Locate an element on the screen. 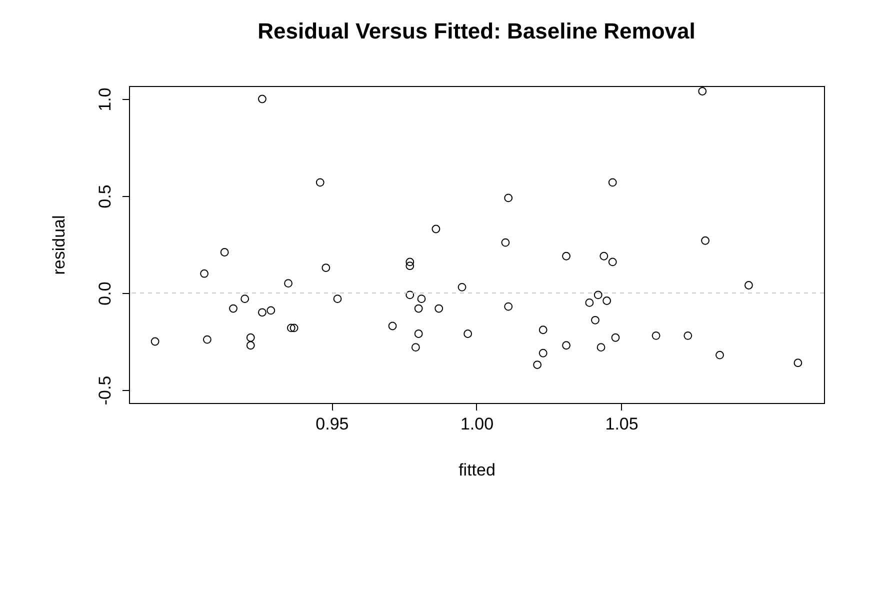  y-tick-label: 1.0 is located at coordinates (105, 100).